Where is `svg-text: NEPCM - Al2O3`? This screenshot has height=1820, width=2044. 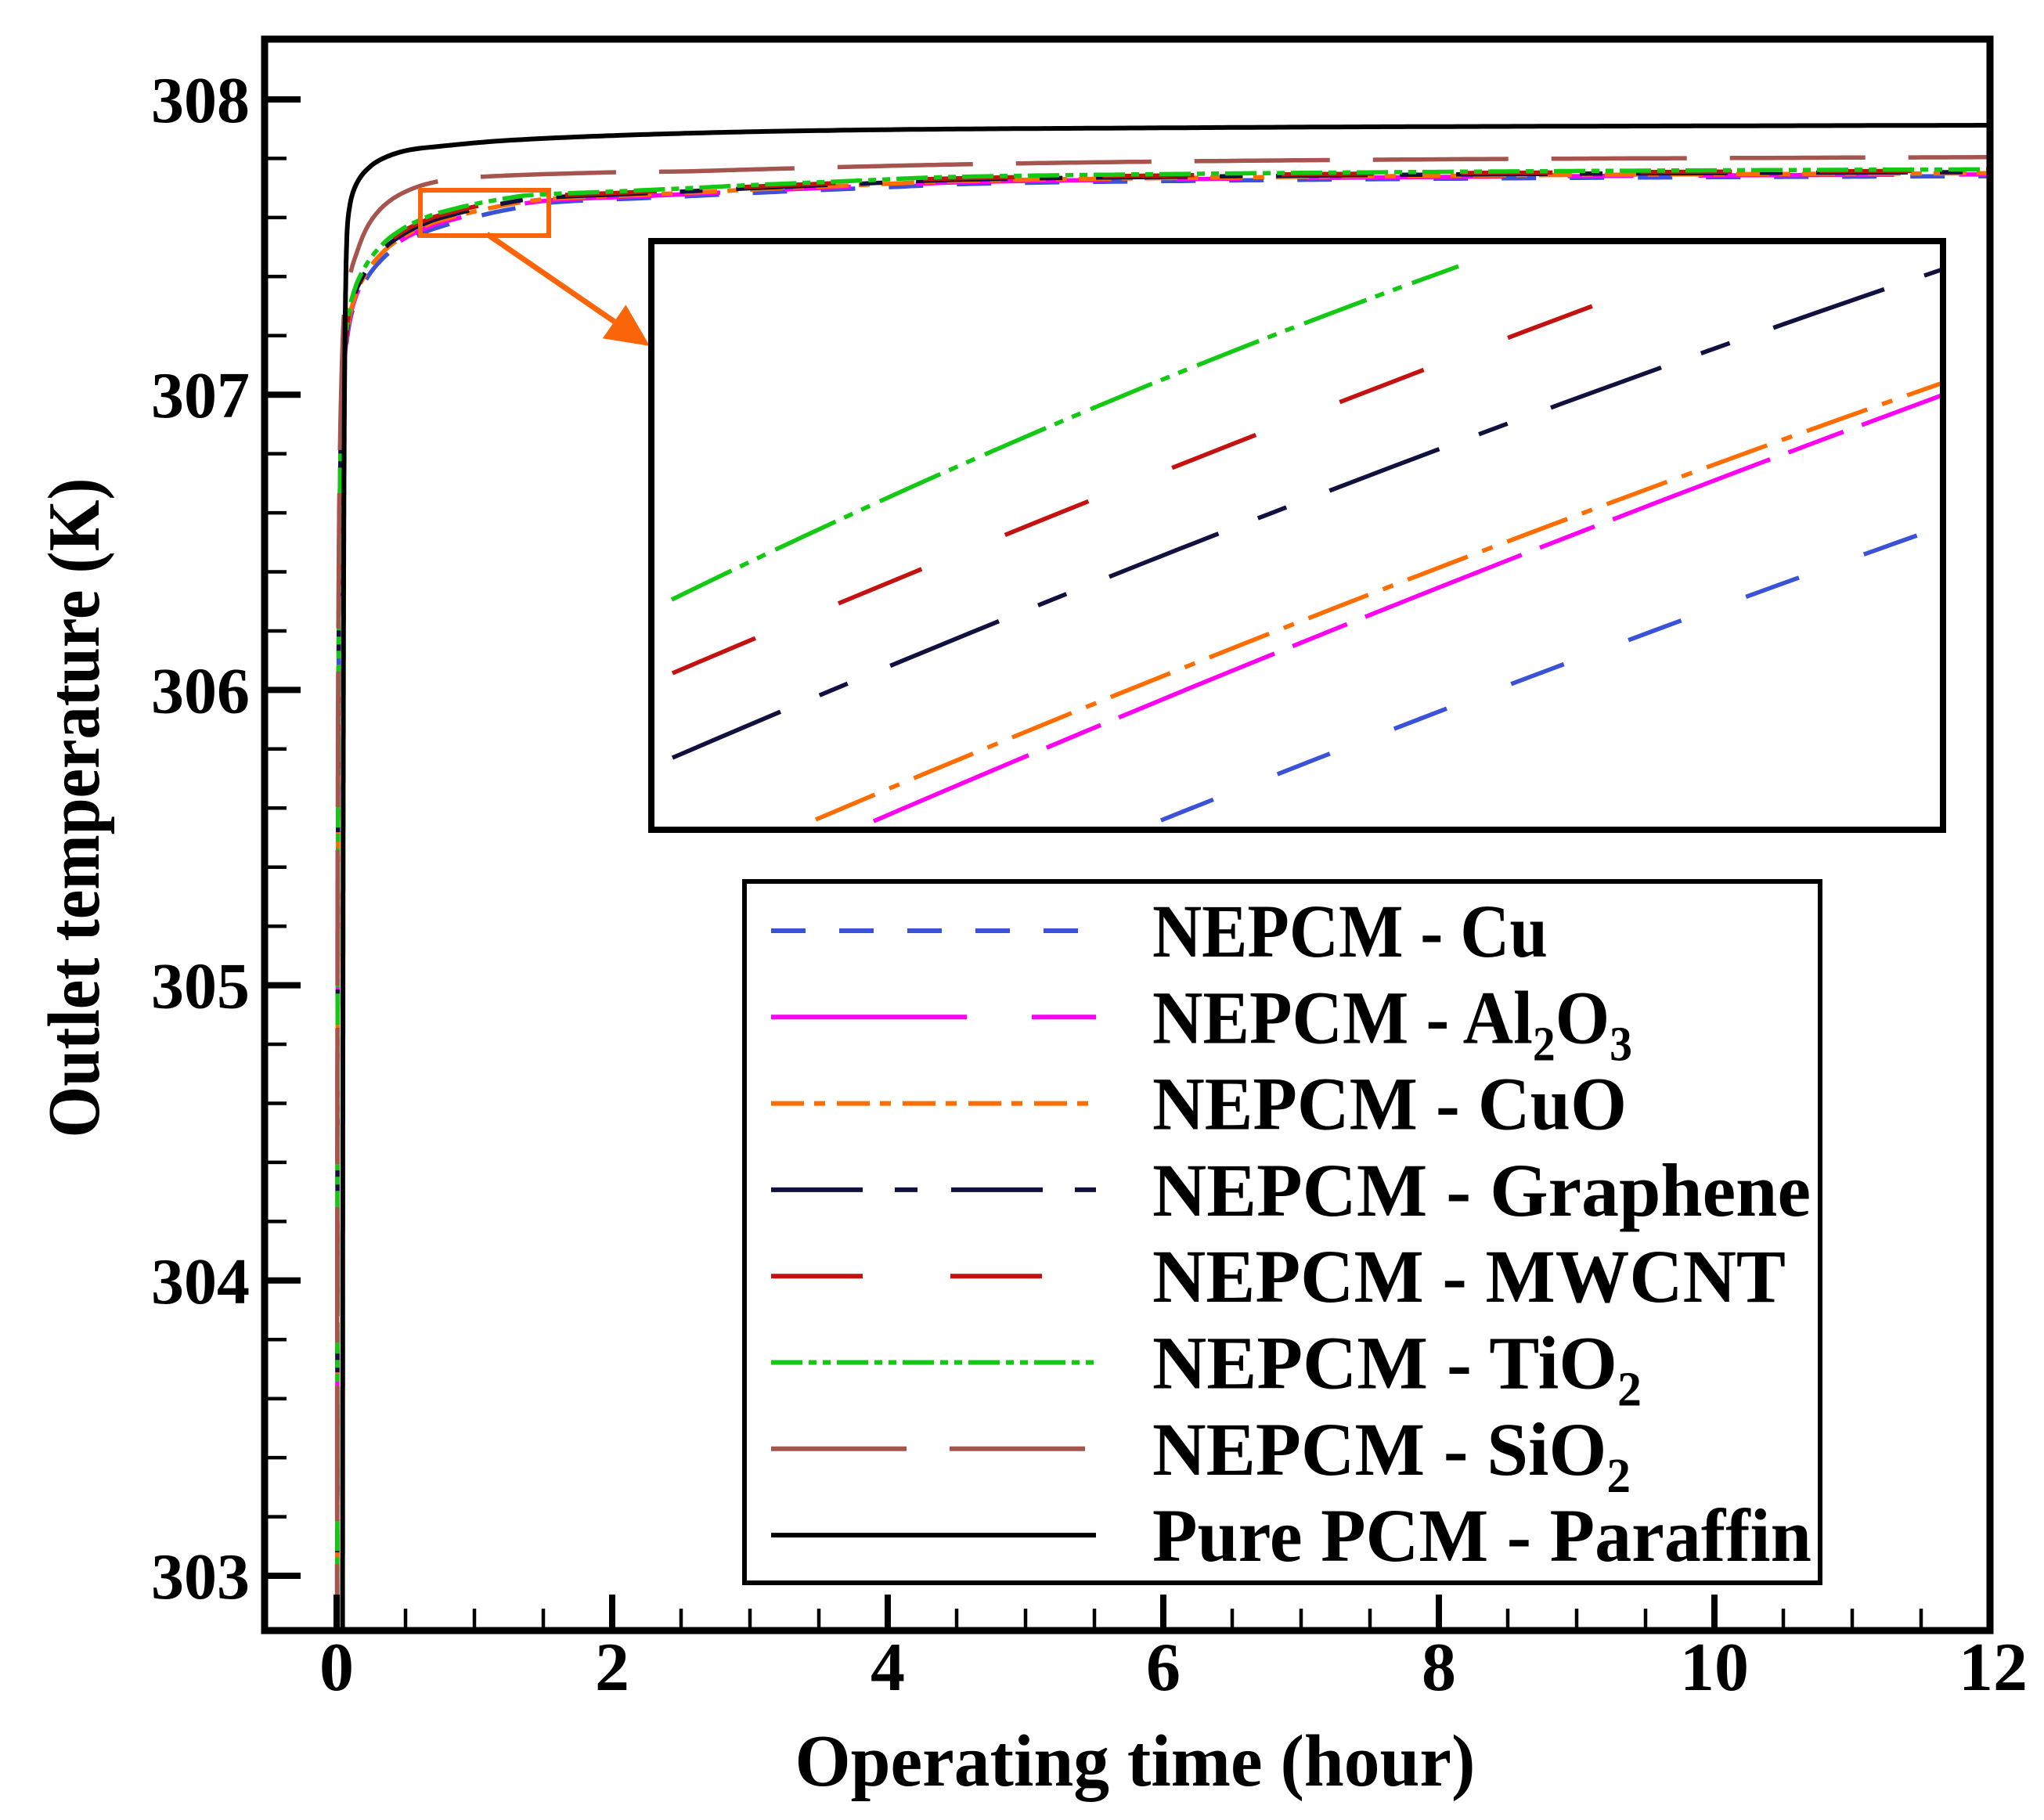 svg-text: NEPCM - Al2O3 is located at coordinates (1392, 1023).